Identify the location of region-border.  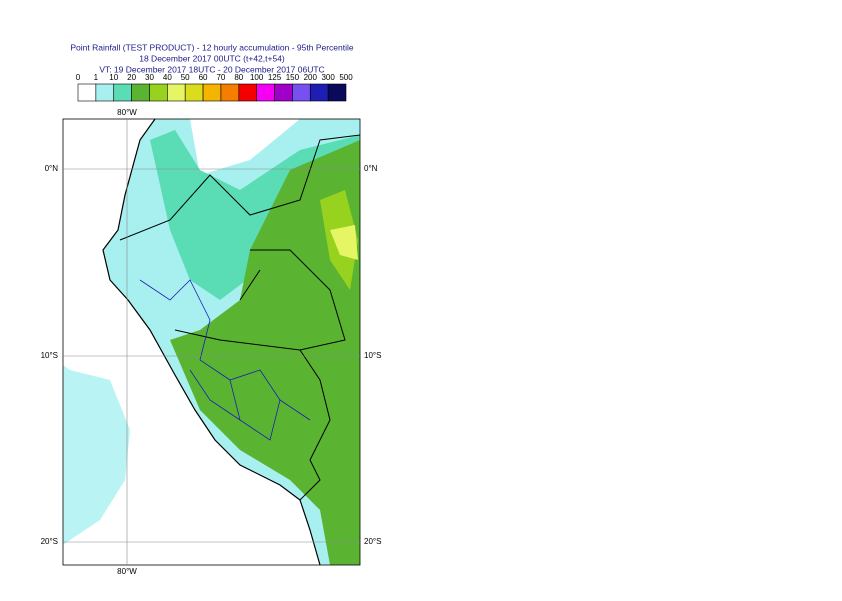
(225, 360).